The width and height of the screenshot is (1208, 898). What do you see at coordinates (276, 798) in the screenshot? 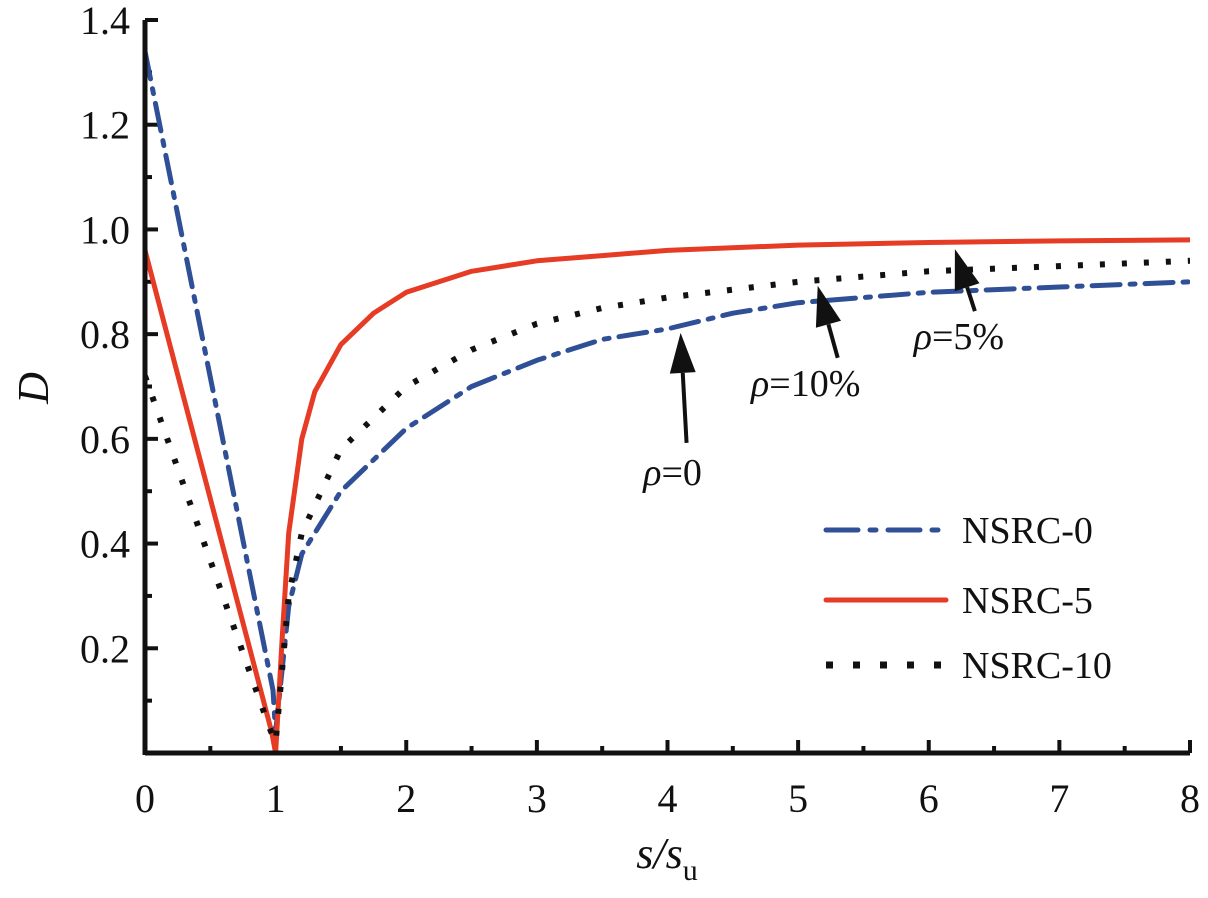
I see `x-tick-label: 1` at bounding box center [276, 798].